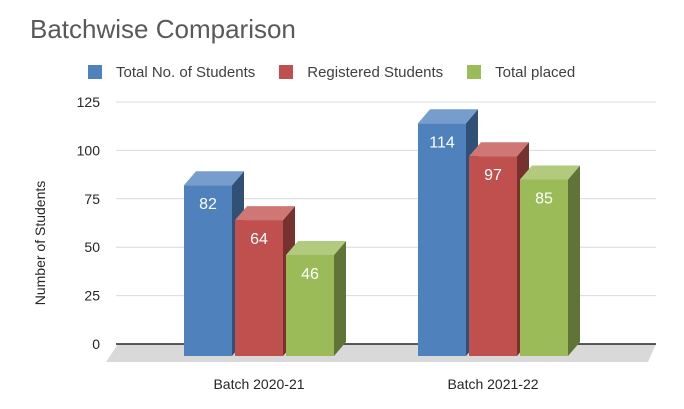 The width and height of the screenshot is (684, 409). What do you see at coordinates (89, 150) in the screenshot?
I see `y-tick-label: 100` at bounding box center [89, 150].